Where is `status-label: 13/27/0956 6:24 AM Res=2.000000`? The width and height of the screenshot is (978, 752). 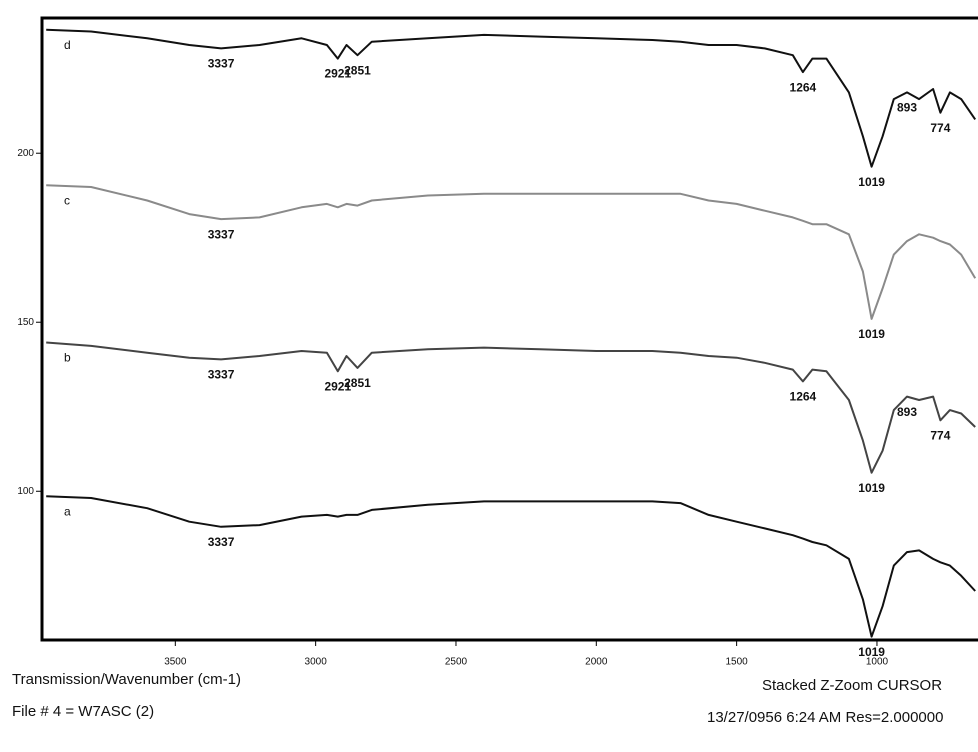
status-label: 13/27/0956 6:24 AM Res=2.000000 is located at coordinates (825, 717).